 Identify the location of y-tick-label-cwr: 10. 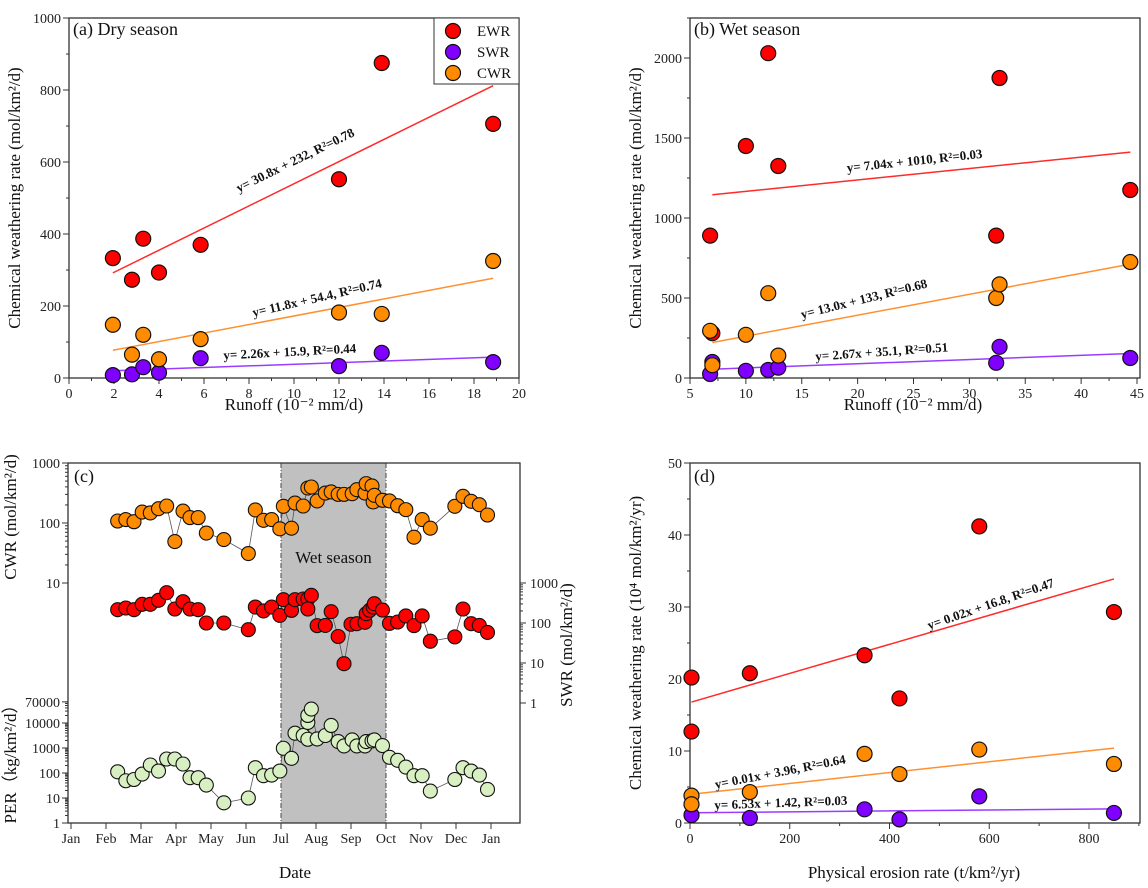
(53, 584).